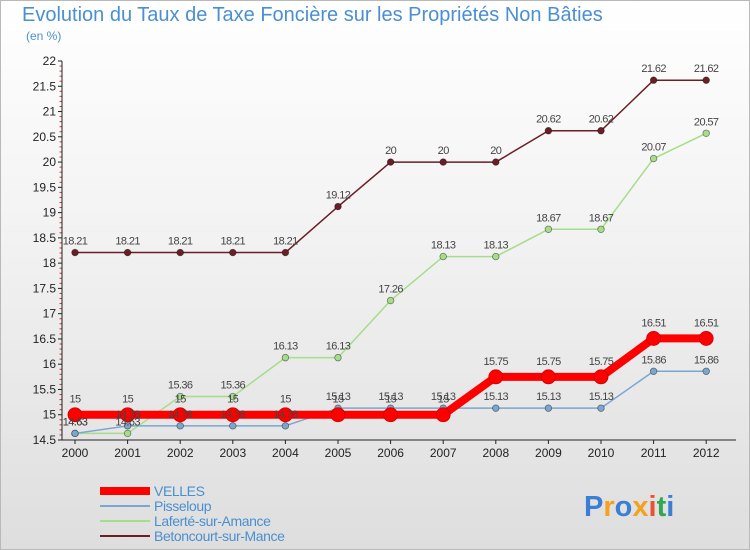 This screenshot has width=750, height=550. Describe the element at coordinates (338, 453) in the screenshot. I see `x-tick-label: 2005` at that location.